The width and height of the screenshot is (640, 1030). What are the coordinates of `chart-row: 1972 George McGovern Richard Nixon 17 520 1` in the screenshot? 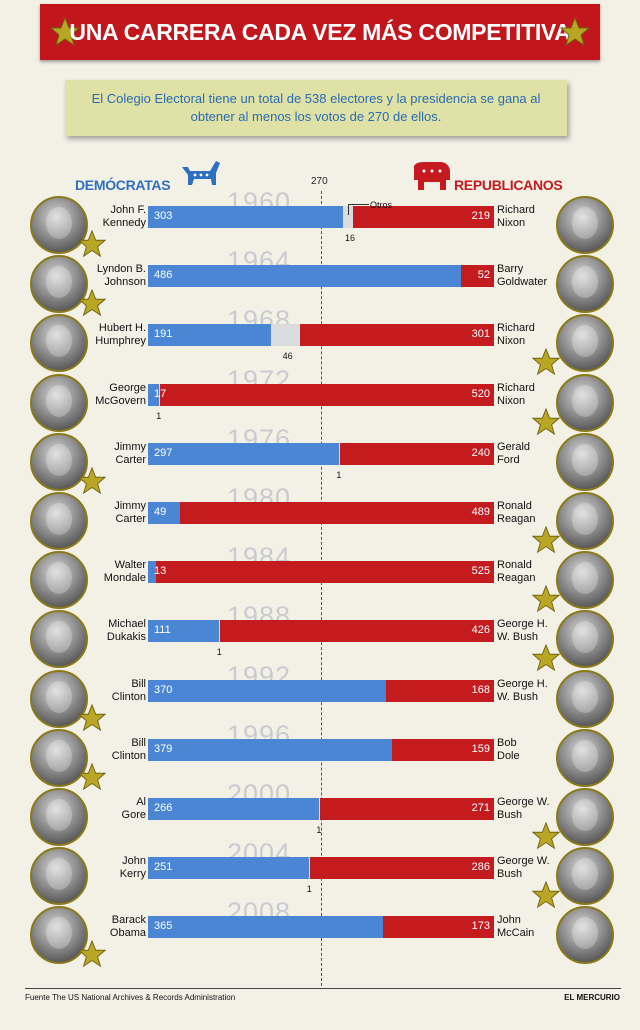 It's located at (320, 401).